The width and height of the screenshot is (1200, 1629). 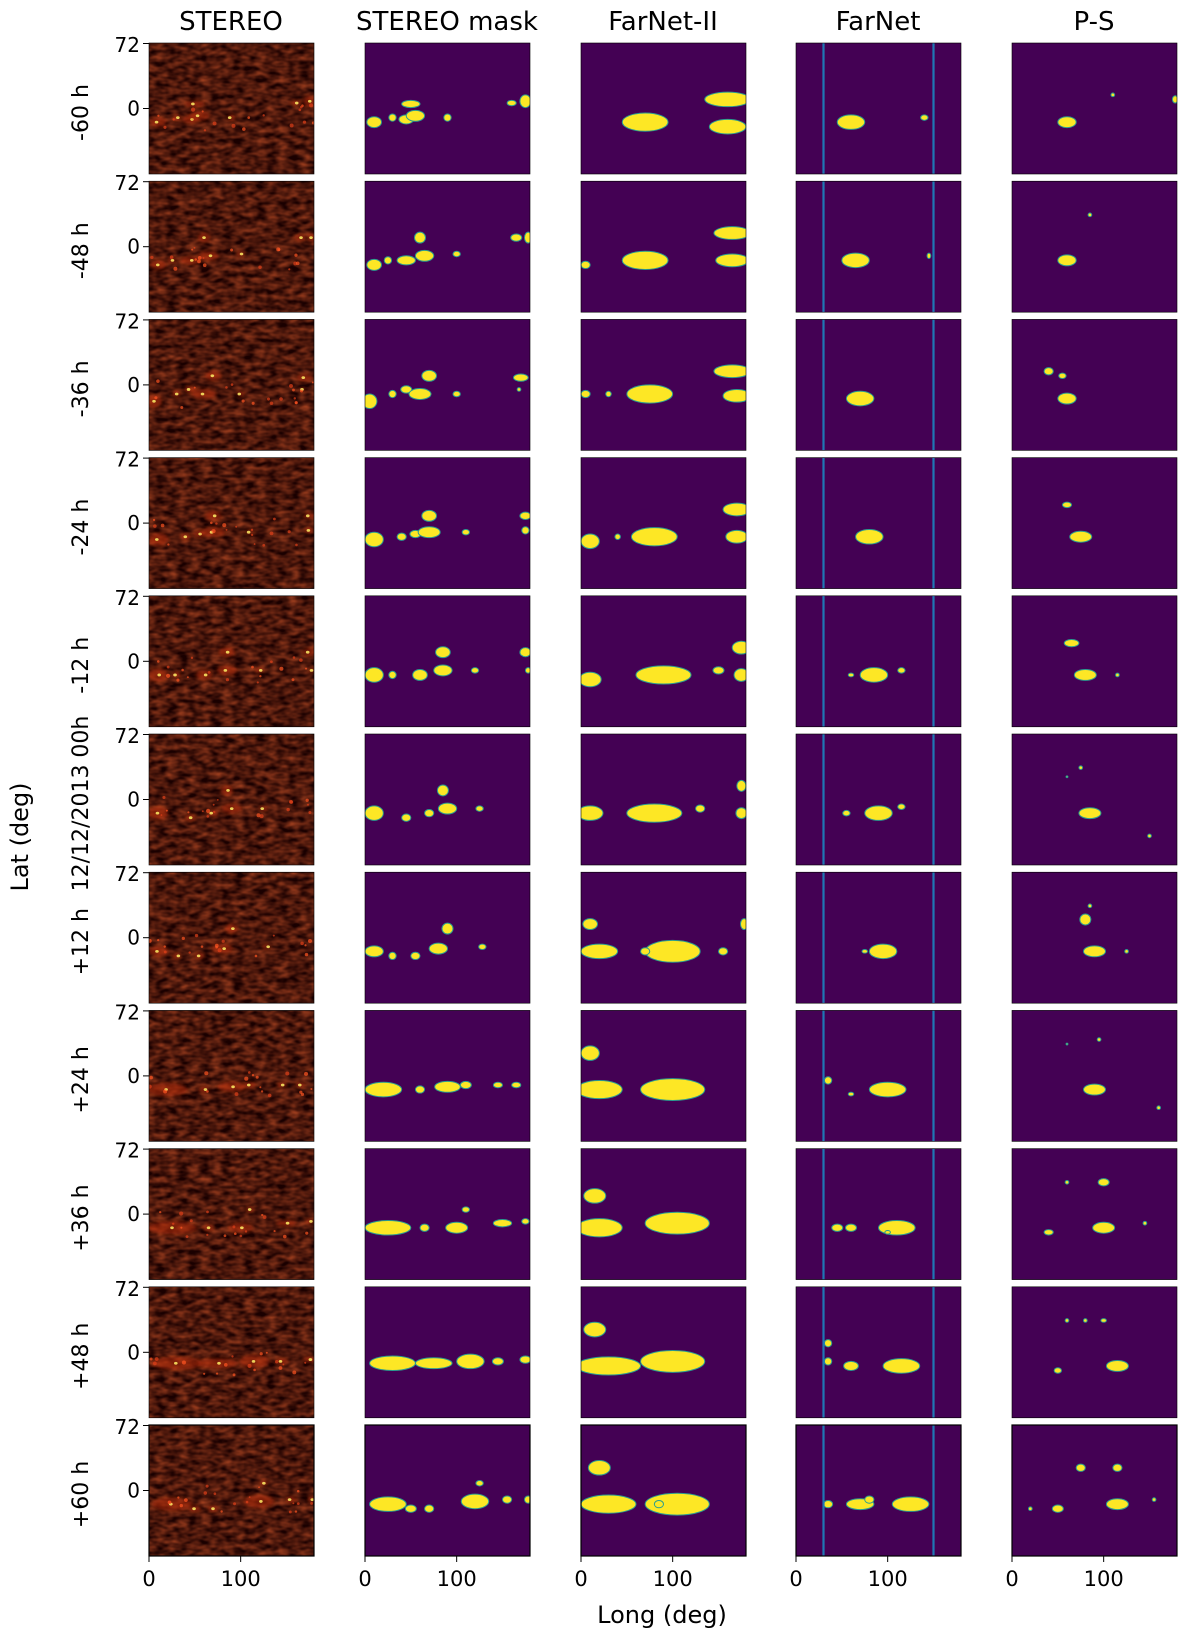 I want to click on column-titles: STEREO STEREO mask FarNet-II FarNet P-S, so click(x=646, y=22).